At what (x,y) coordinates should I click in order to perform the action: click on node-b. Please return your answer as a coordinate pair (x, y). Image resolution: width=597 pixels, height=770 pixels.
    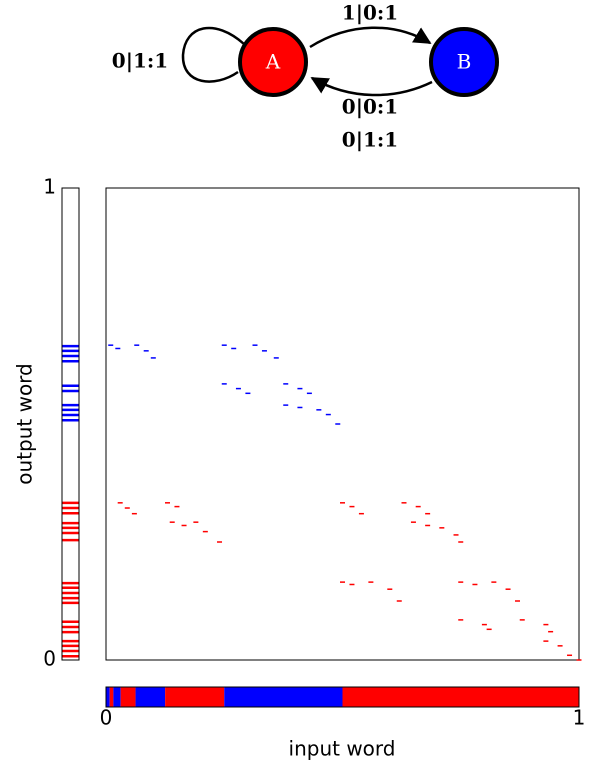
    Looking at the image, I should click on (464, 62).